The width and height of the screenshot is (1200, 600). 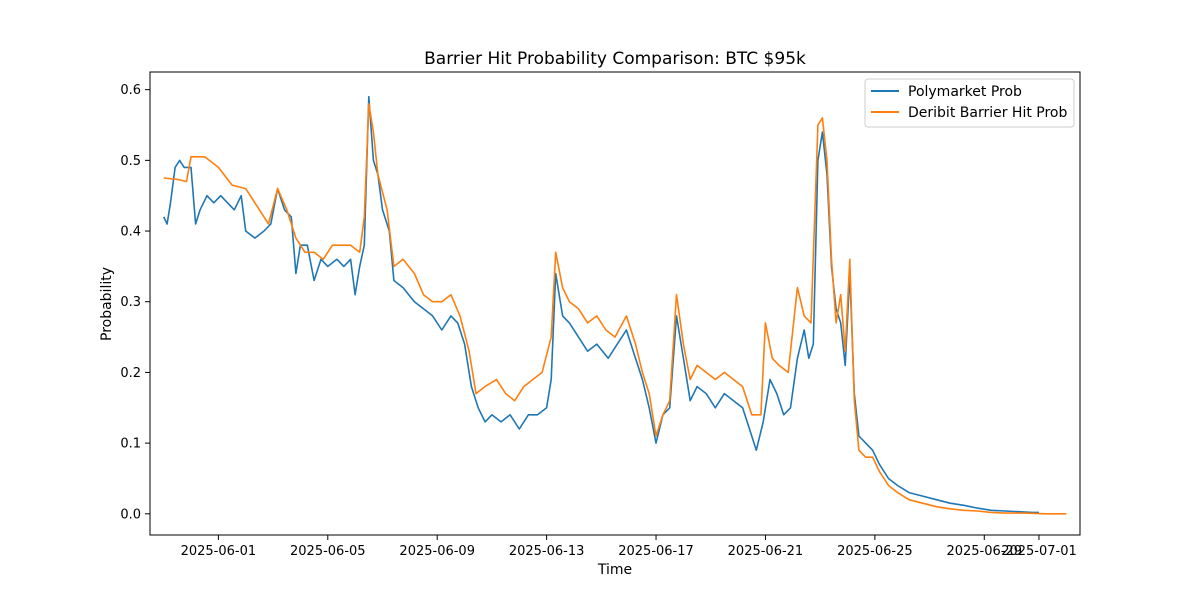 What do you see at coordinates (547, 551) in the screenshot?
I see `x-tick-label: 2025-06-13` at bounding box center [547, 551].